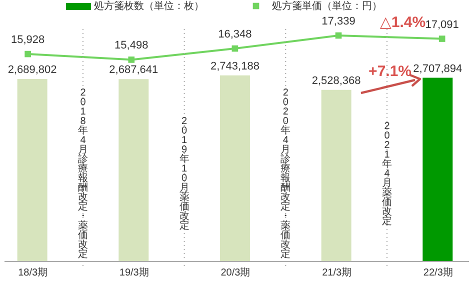  What do you see at coordinates (235, 272) in the screenshot?
I see `x-tick-label: 20/3期` at bounding box center [235, 272].